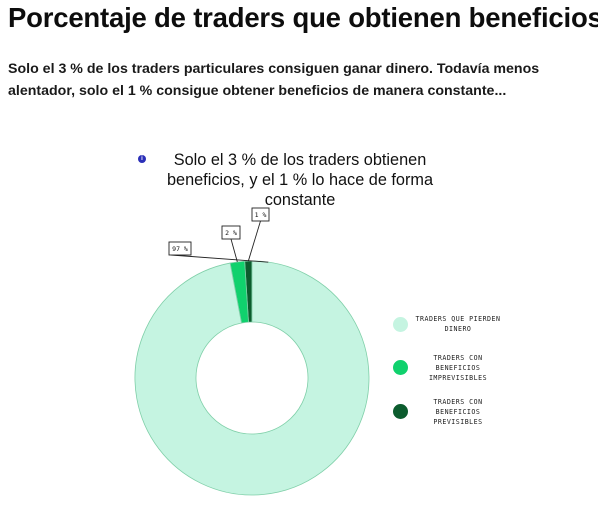 The image size is (598, 520). I want to click on data-label-box-predictable, so click(260, 214).